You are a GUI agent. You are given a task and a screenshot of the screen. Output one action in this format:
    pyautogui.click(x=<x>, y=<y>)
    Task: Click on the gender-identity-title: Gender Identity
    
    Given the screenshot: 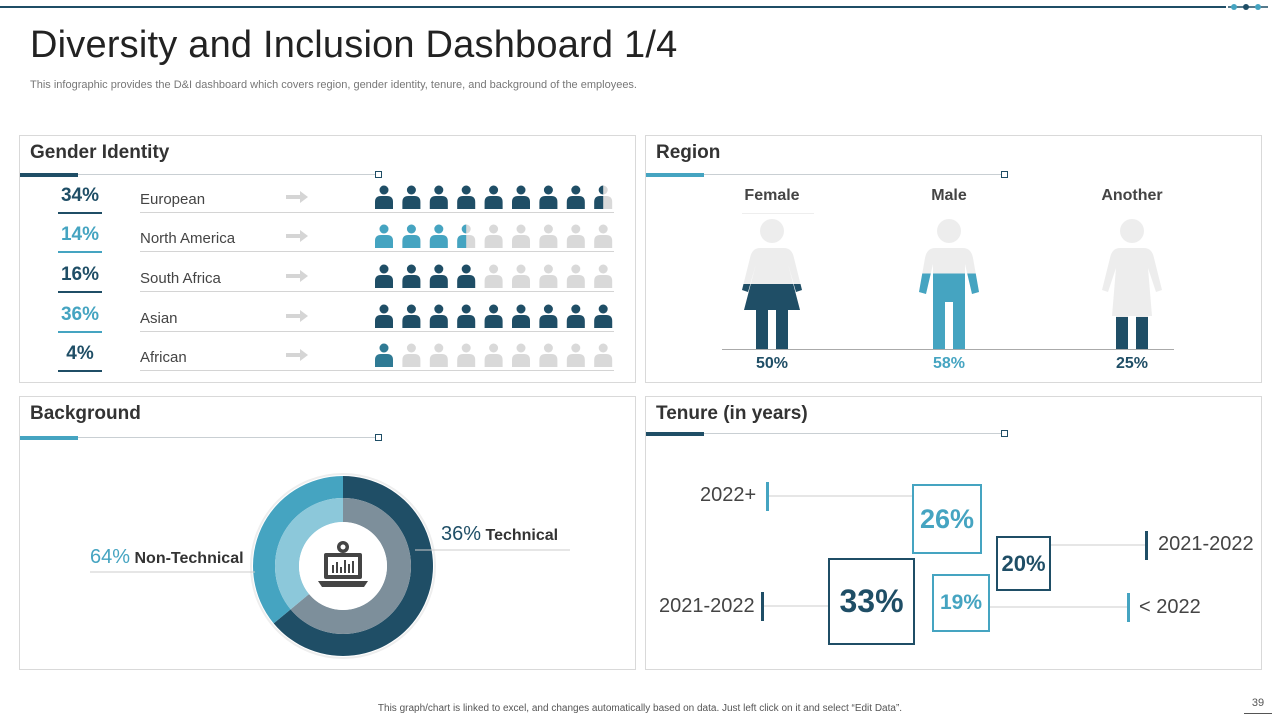 What is the action you would take?
    pyautogui.click(x=100, y=152)
    